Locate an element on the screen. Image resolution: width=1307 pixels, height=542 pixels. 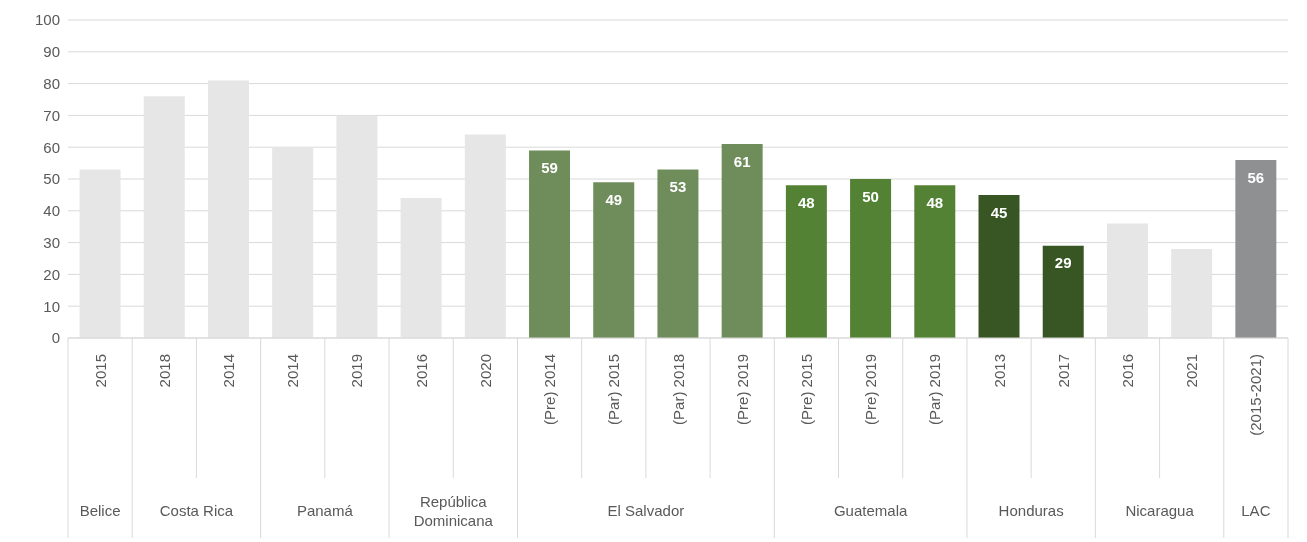
x-tick-label: 2017 is located at coordinates (1063, 371).